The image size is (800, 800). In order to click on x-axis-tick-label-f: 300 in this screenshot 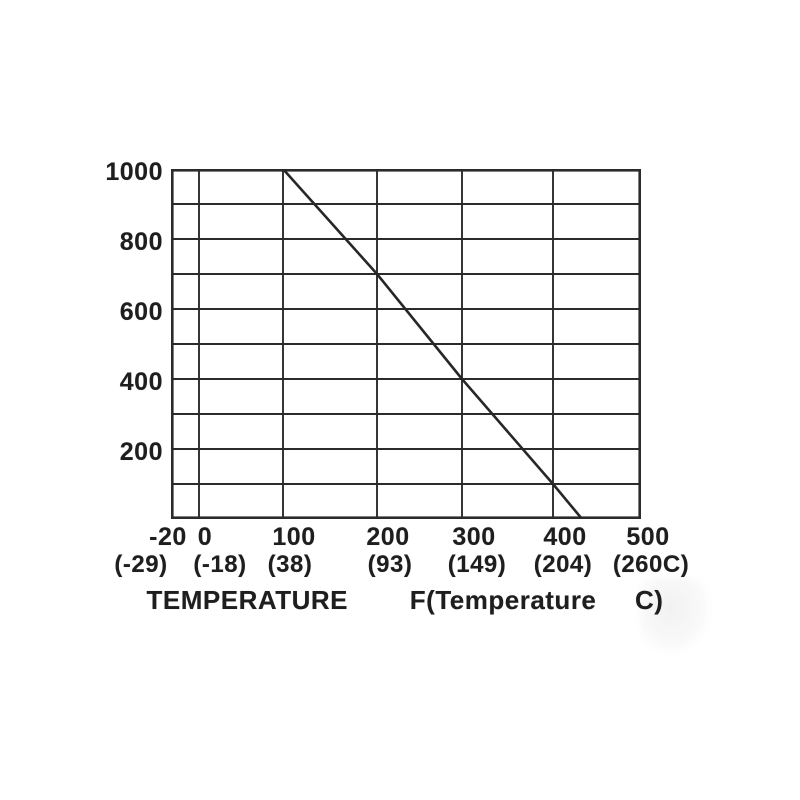, I will do `click(474, 537)`.